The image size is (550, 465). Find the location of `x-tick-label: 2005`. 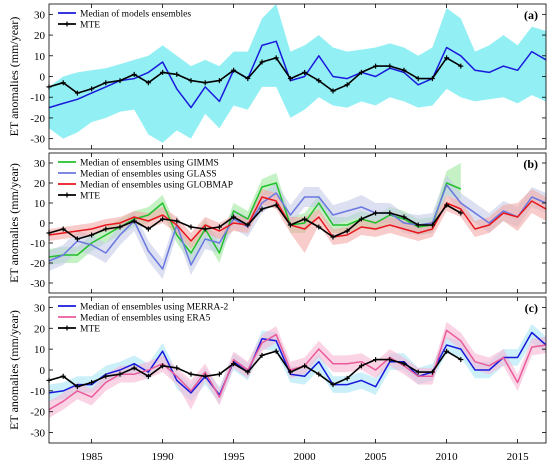

x-tick-label: 2005 is located at coordinates (376, 457).